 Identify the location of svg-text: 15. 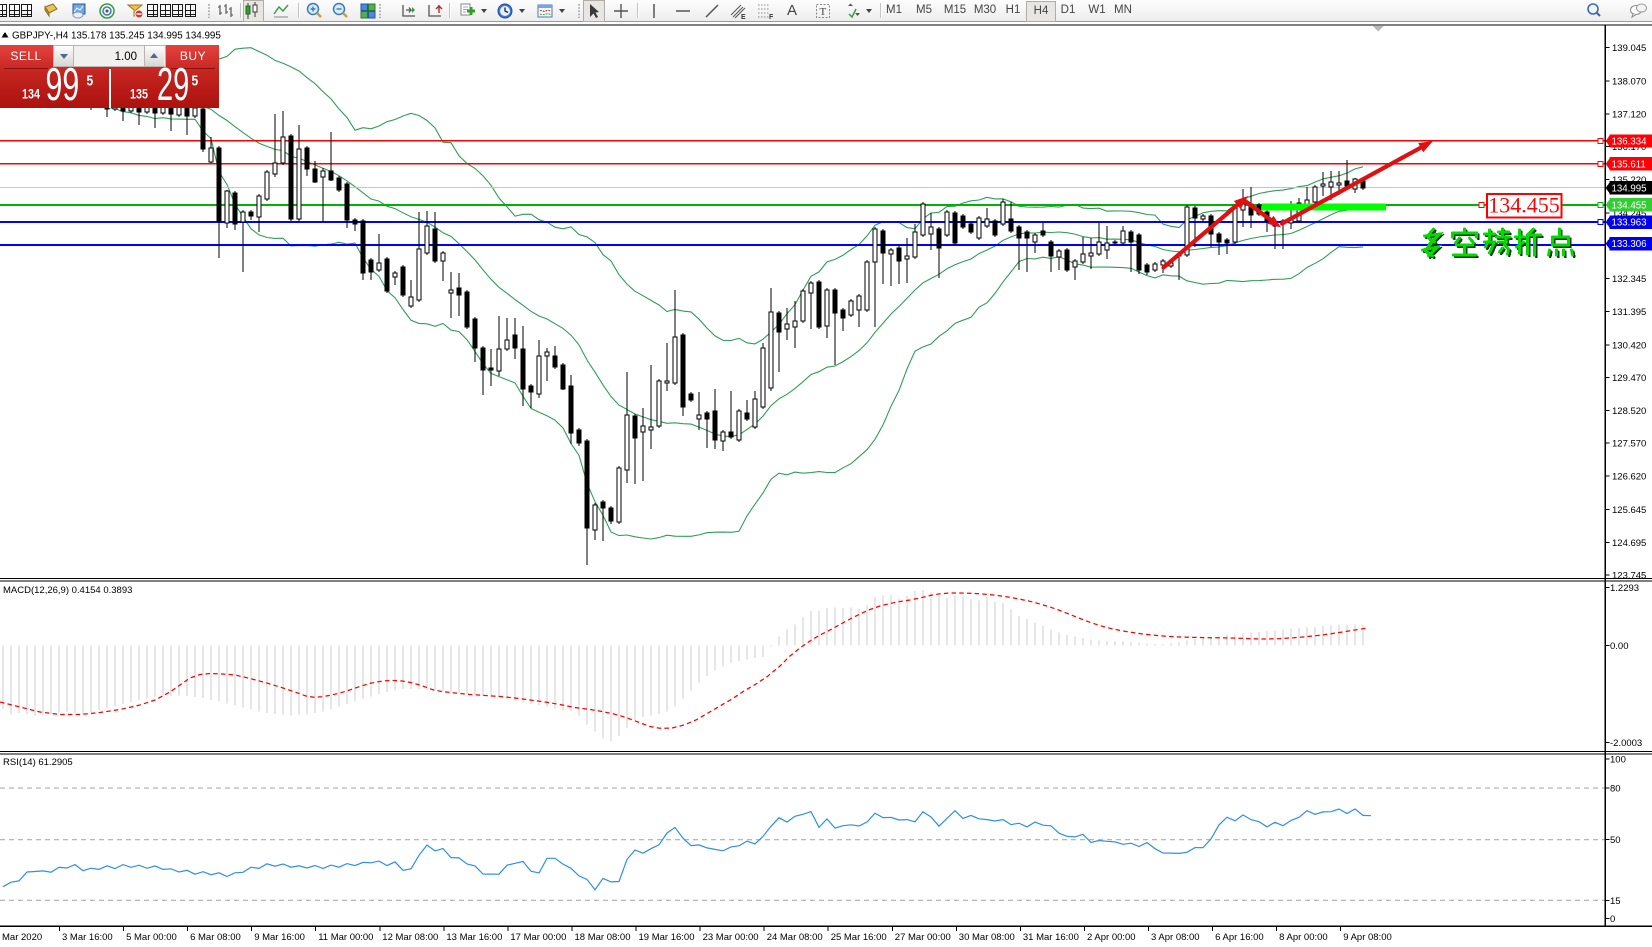
(1615, 901).